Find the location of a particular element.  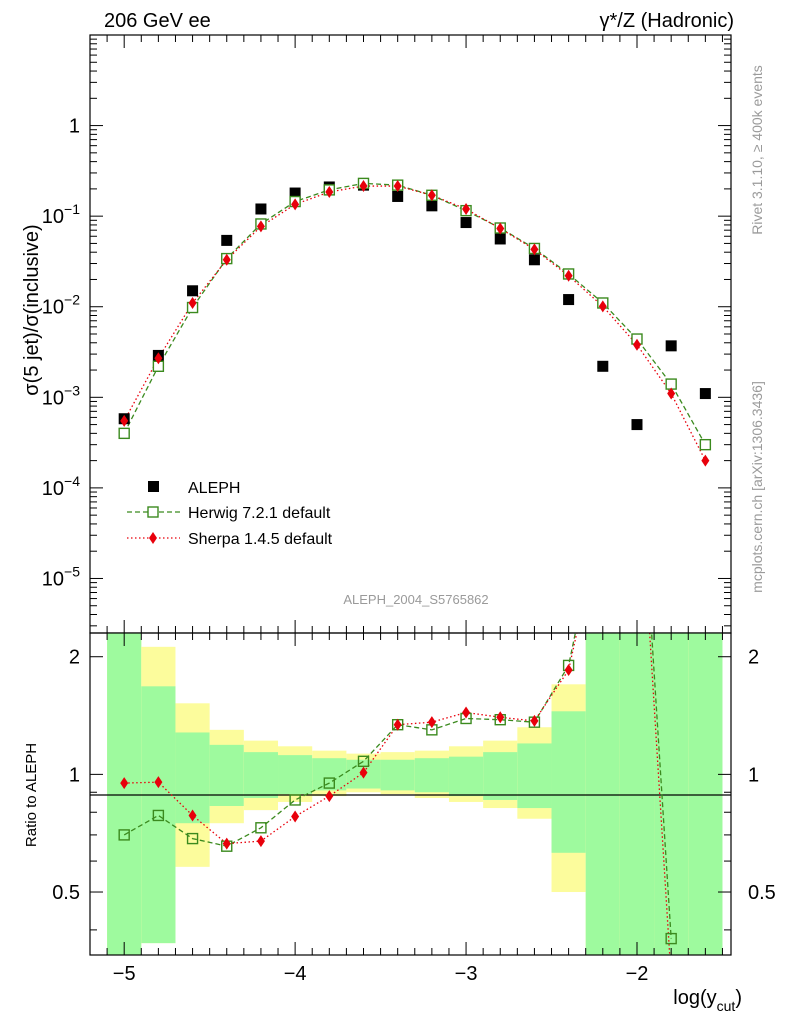

legend-entry-herwig: Herwig 7.2.1 default is located at coordinates (229, 513).